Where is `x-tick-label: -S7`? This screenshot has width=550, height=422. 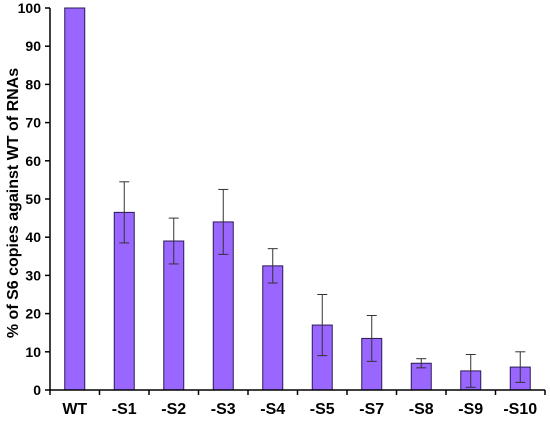 x-tick-label: -S7 is located at coordinates (371, 409).